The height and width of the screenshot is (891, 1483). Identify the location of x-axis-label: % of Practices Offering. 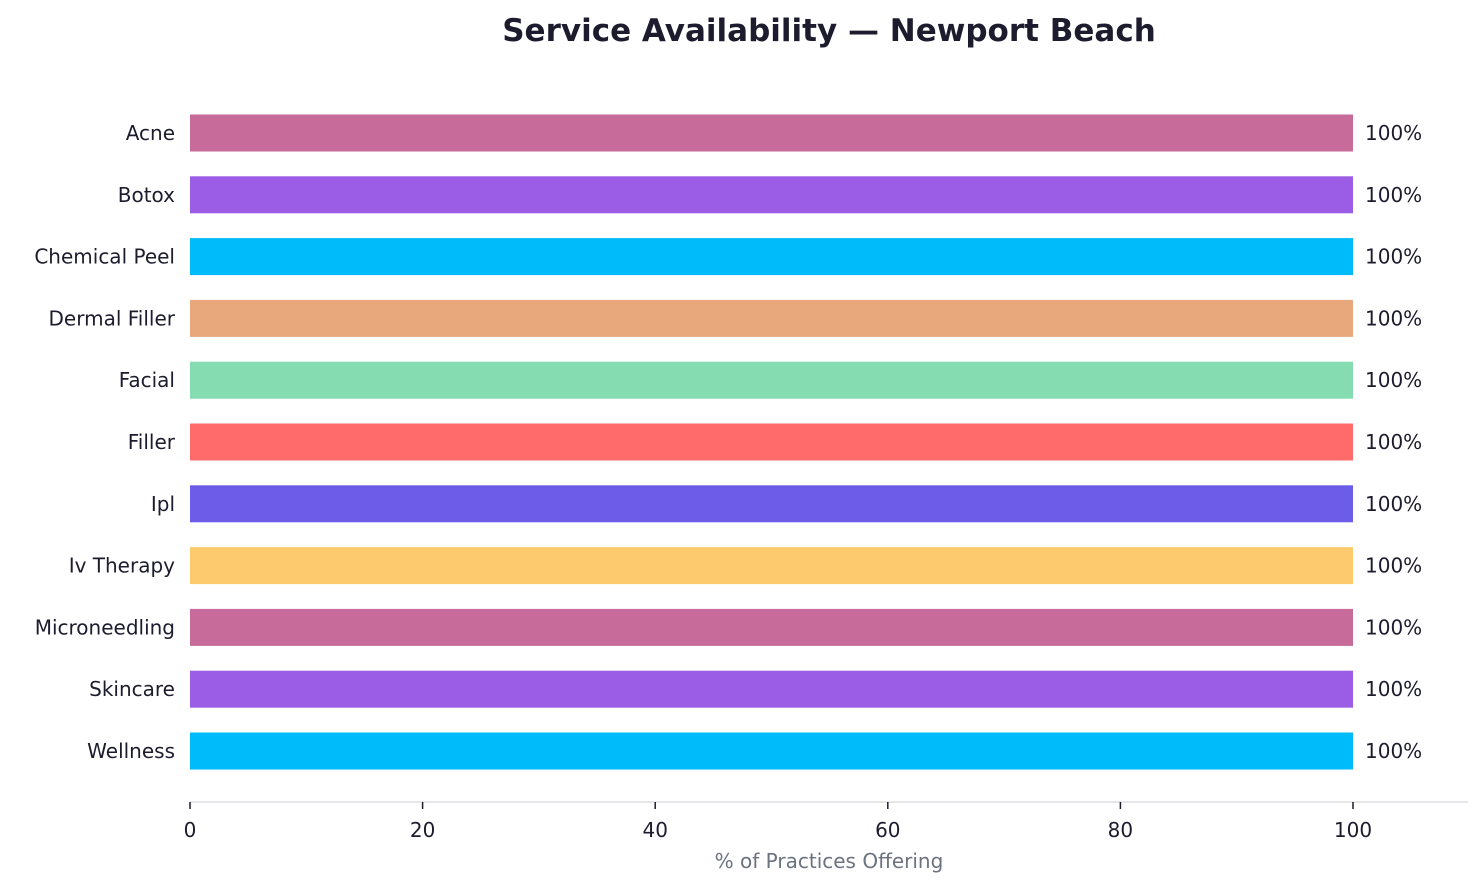
(829, 861).